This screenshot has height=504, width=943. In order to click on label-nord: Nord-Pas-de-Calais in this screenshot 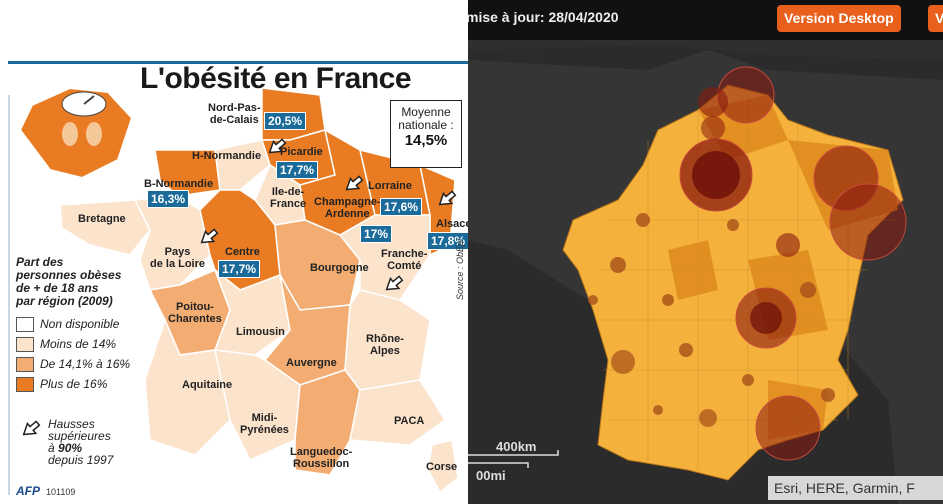, I will do `click(234, 114)`.